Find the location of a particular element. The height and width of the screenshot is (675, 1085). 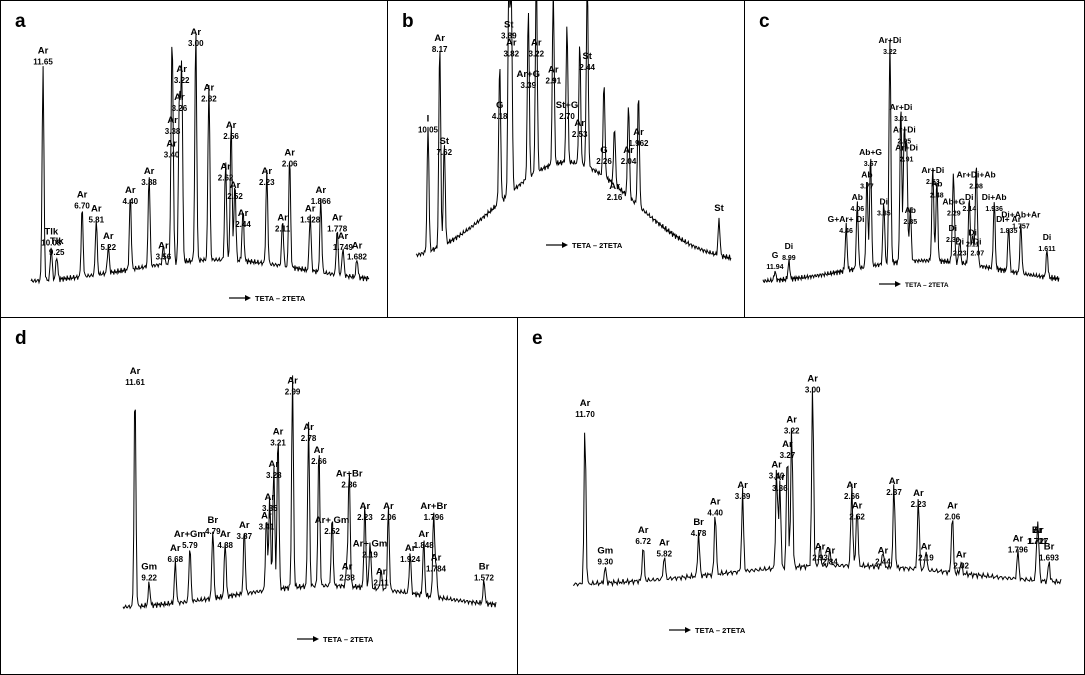

peak-c-9: Ar+Di 2.95 is located at coordinates (904, 135).